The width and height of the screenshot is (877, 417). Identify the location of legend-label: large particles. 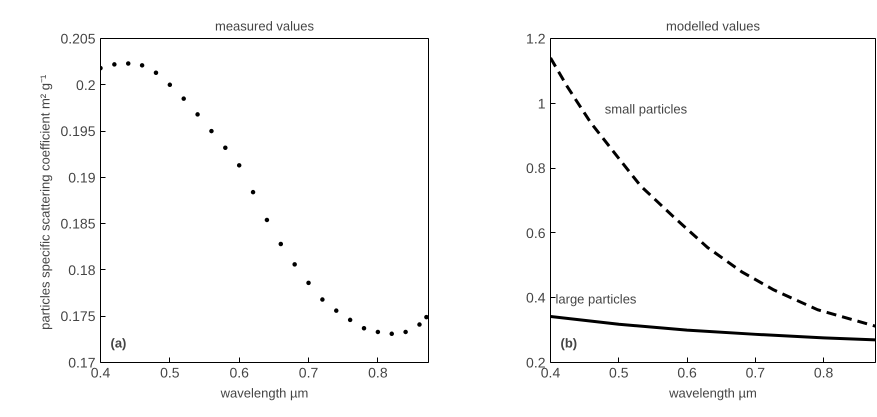
(596, 298).